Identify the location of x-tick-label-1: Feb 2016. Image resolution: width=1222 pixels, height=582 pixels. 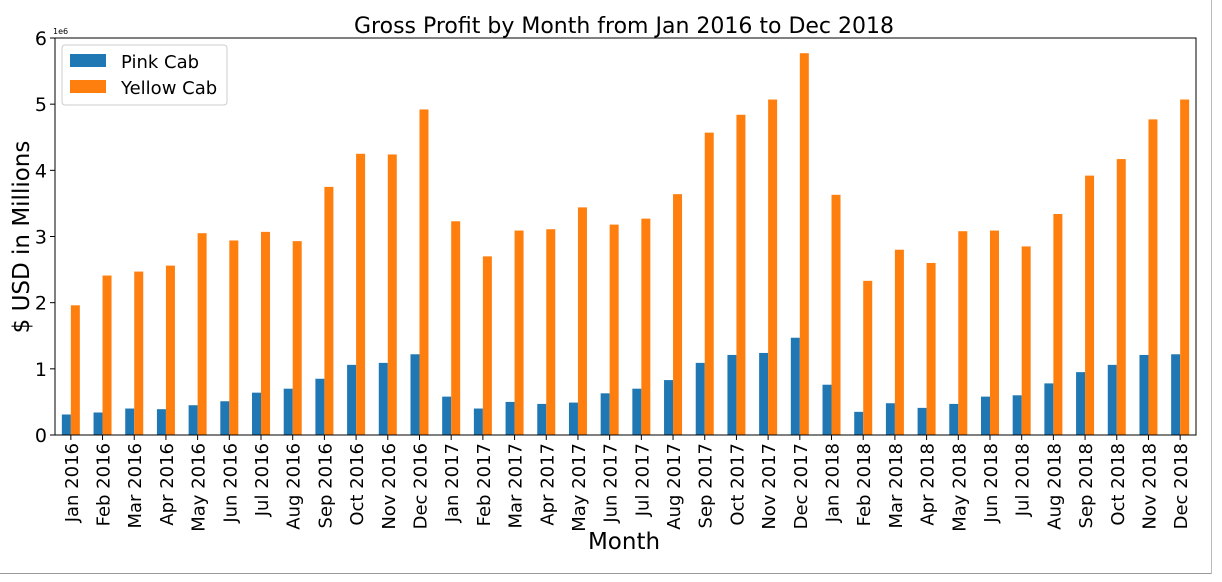
(104, 484).